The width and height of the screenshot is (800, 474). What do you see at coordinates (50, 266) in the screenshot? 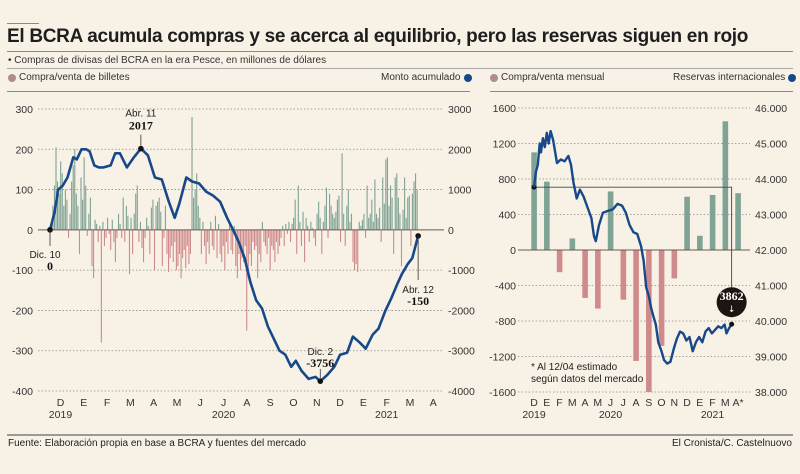
I see `annotation-value: 0` at bounding box center [50, 266].